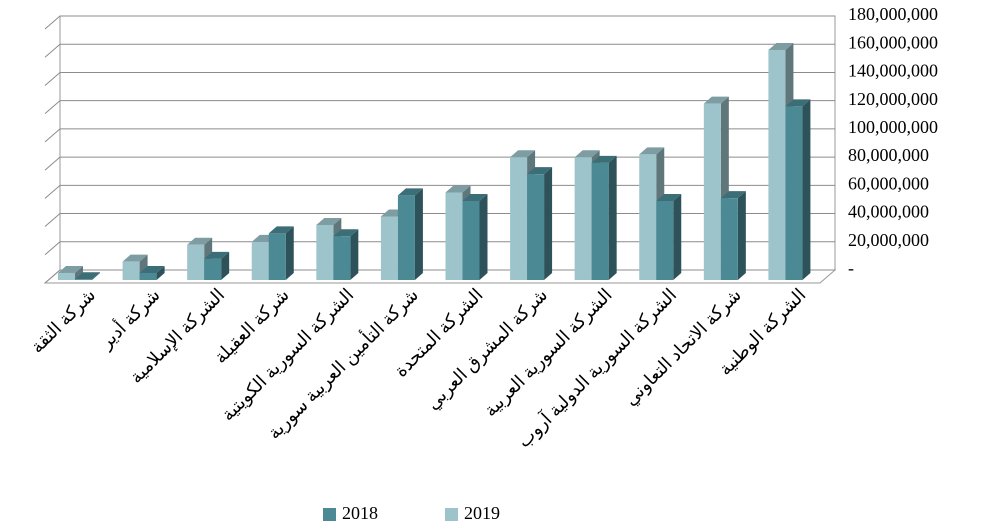  I want to click on y-tick-label: 100,000,000, so click(893, 127).